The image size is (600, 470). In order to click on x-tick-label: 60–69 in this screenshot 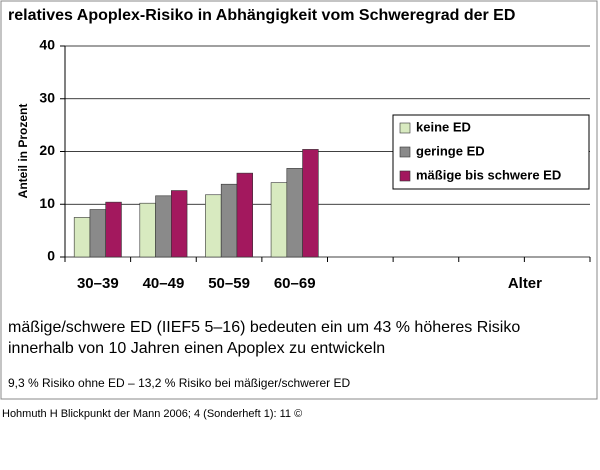, I will do `click(295, 283)`.